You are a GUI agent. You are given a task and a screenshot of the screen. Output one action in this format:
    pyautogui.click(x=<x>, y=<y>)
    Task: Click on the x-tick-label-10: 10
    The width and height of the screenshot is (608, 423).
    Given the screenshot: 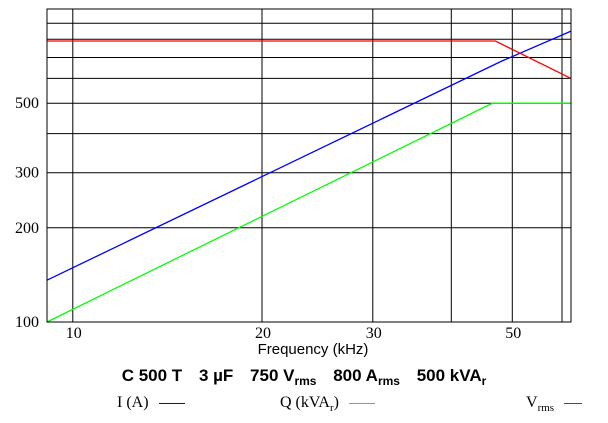 What is the action you would take?
    pyautogui.click(x=74, y=333)
    